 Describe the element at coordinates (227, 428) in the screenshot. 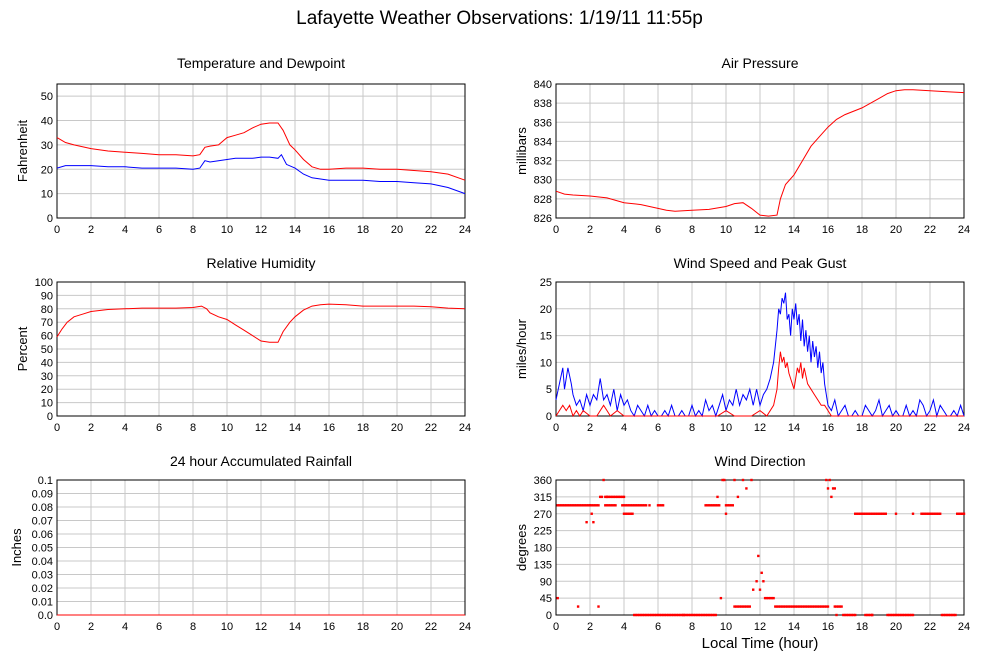

I see `x-tick-label: 10` at that location.